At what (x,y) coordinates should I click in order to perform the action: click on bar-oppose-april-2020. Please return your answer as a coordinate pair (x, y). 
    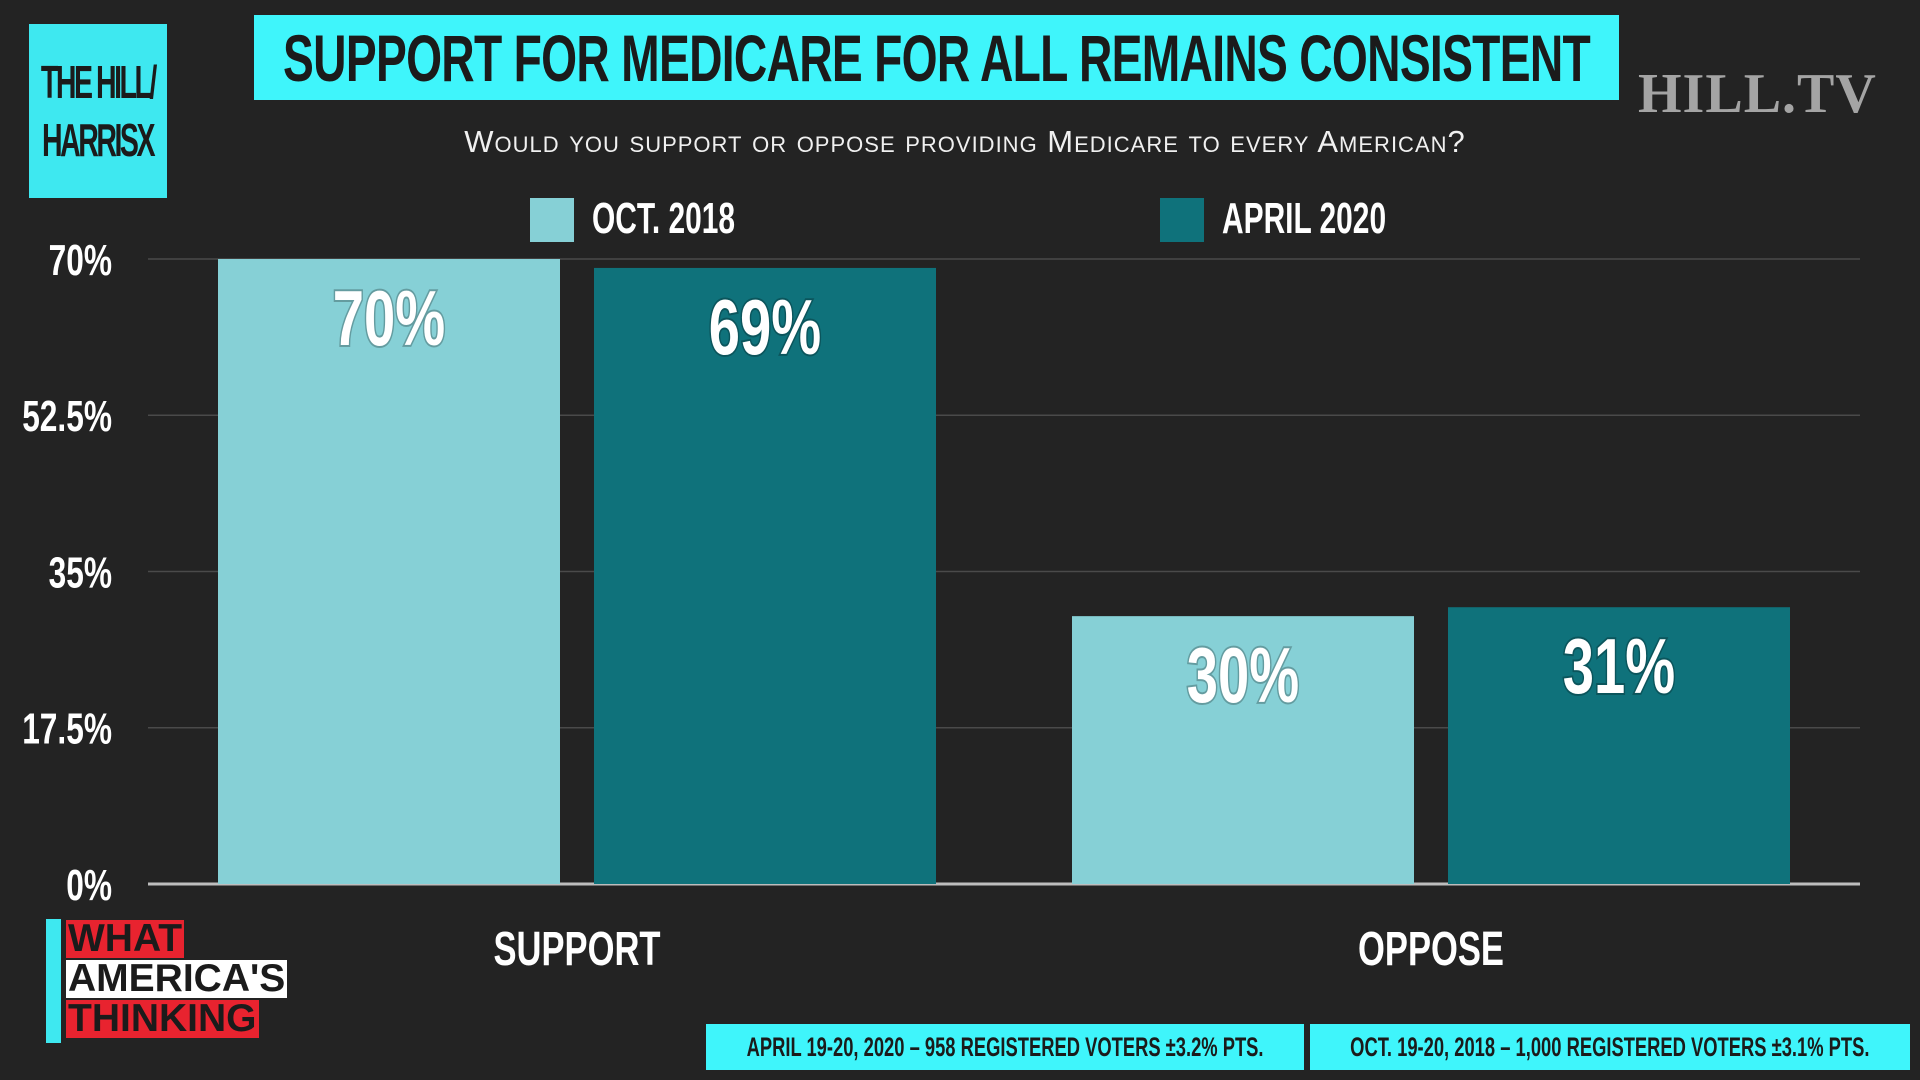
    Looking at the image, I should click on (1619, 745).